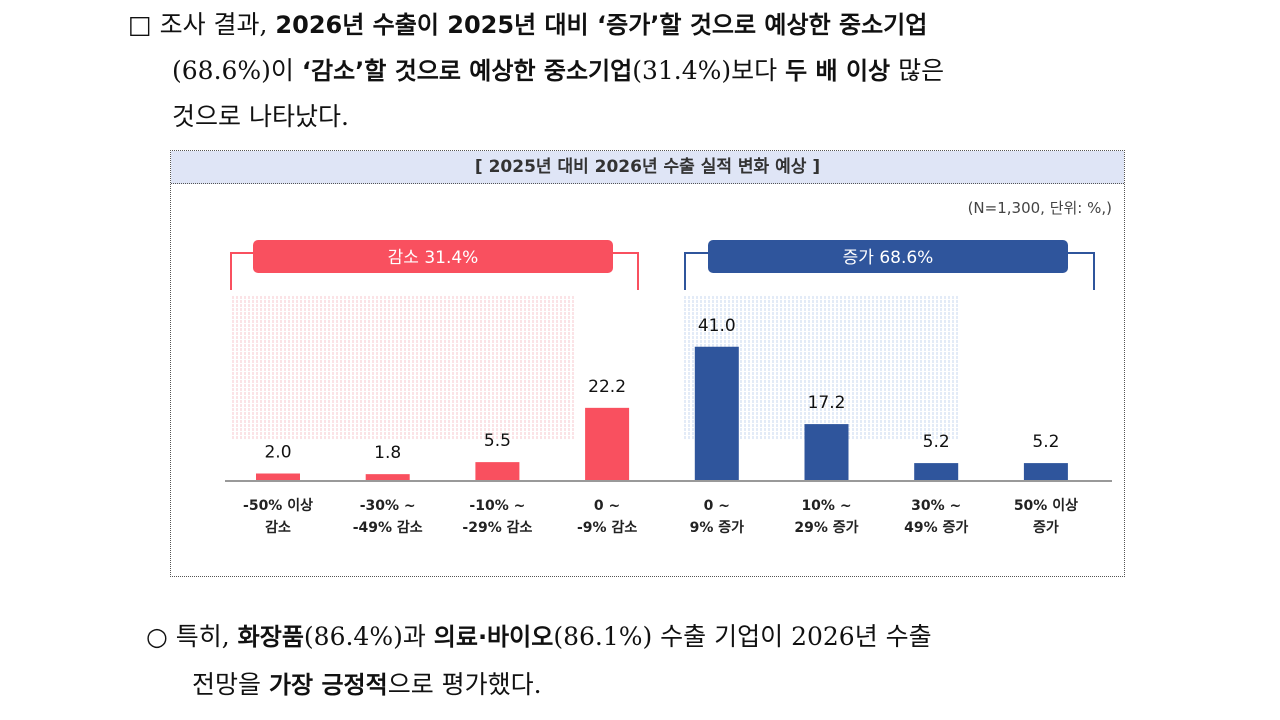 This screenshot has width=1280, height=720. Describe the element at coordinates (202, 24) in the screenshot. I see `text: □ 조사 결과,` at that location.